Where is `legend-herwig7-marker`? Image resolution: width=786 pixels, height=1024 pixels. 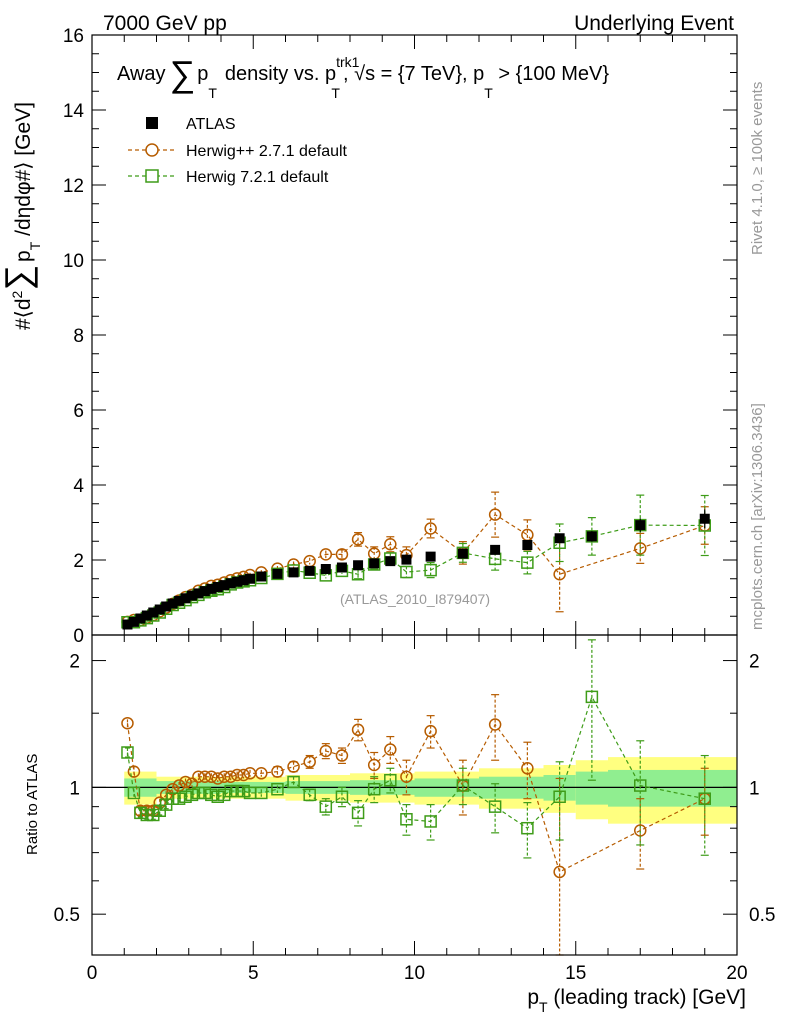 legend-herwig7-marker is located at coordinates (152, 176).